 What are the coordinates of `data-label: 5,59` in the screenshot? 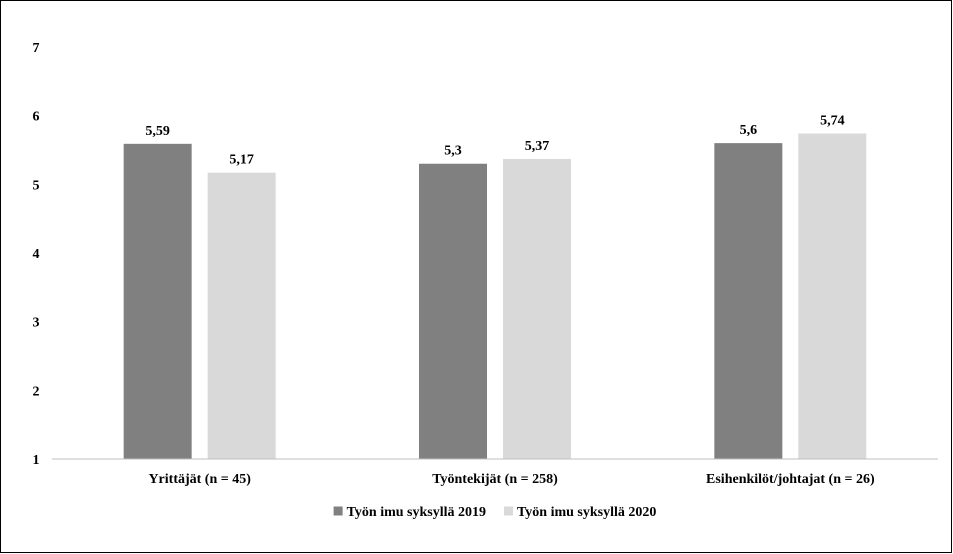 It's located at (157, 131).